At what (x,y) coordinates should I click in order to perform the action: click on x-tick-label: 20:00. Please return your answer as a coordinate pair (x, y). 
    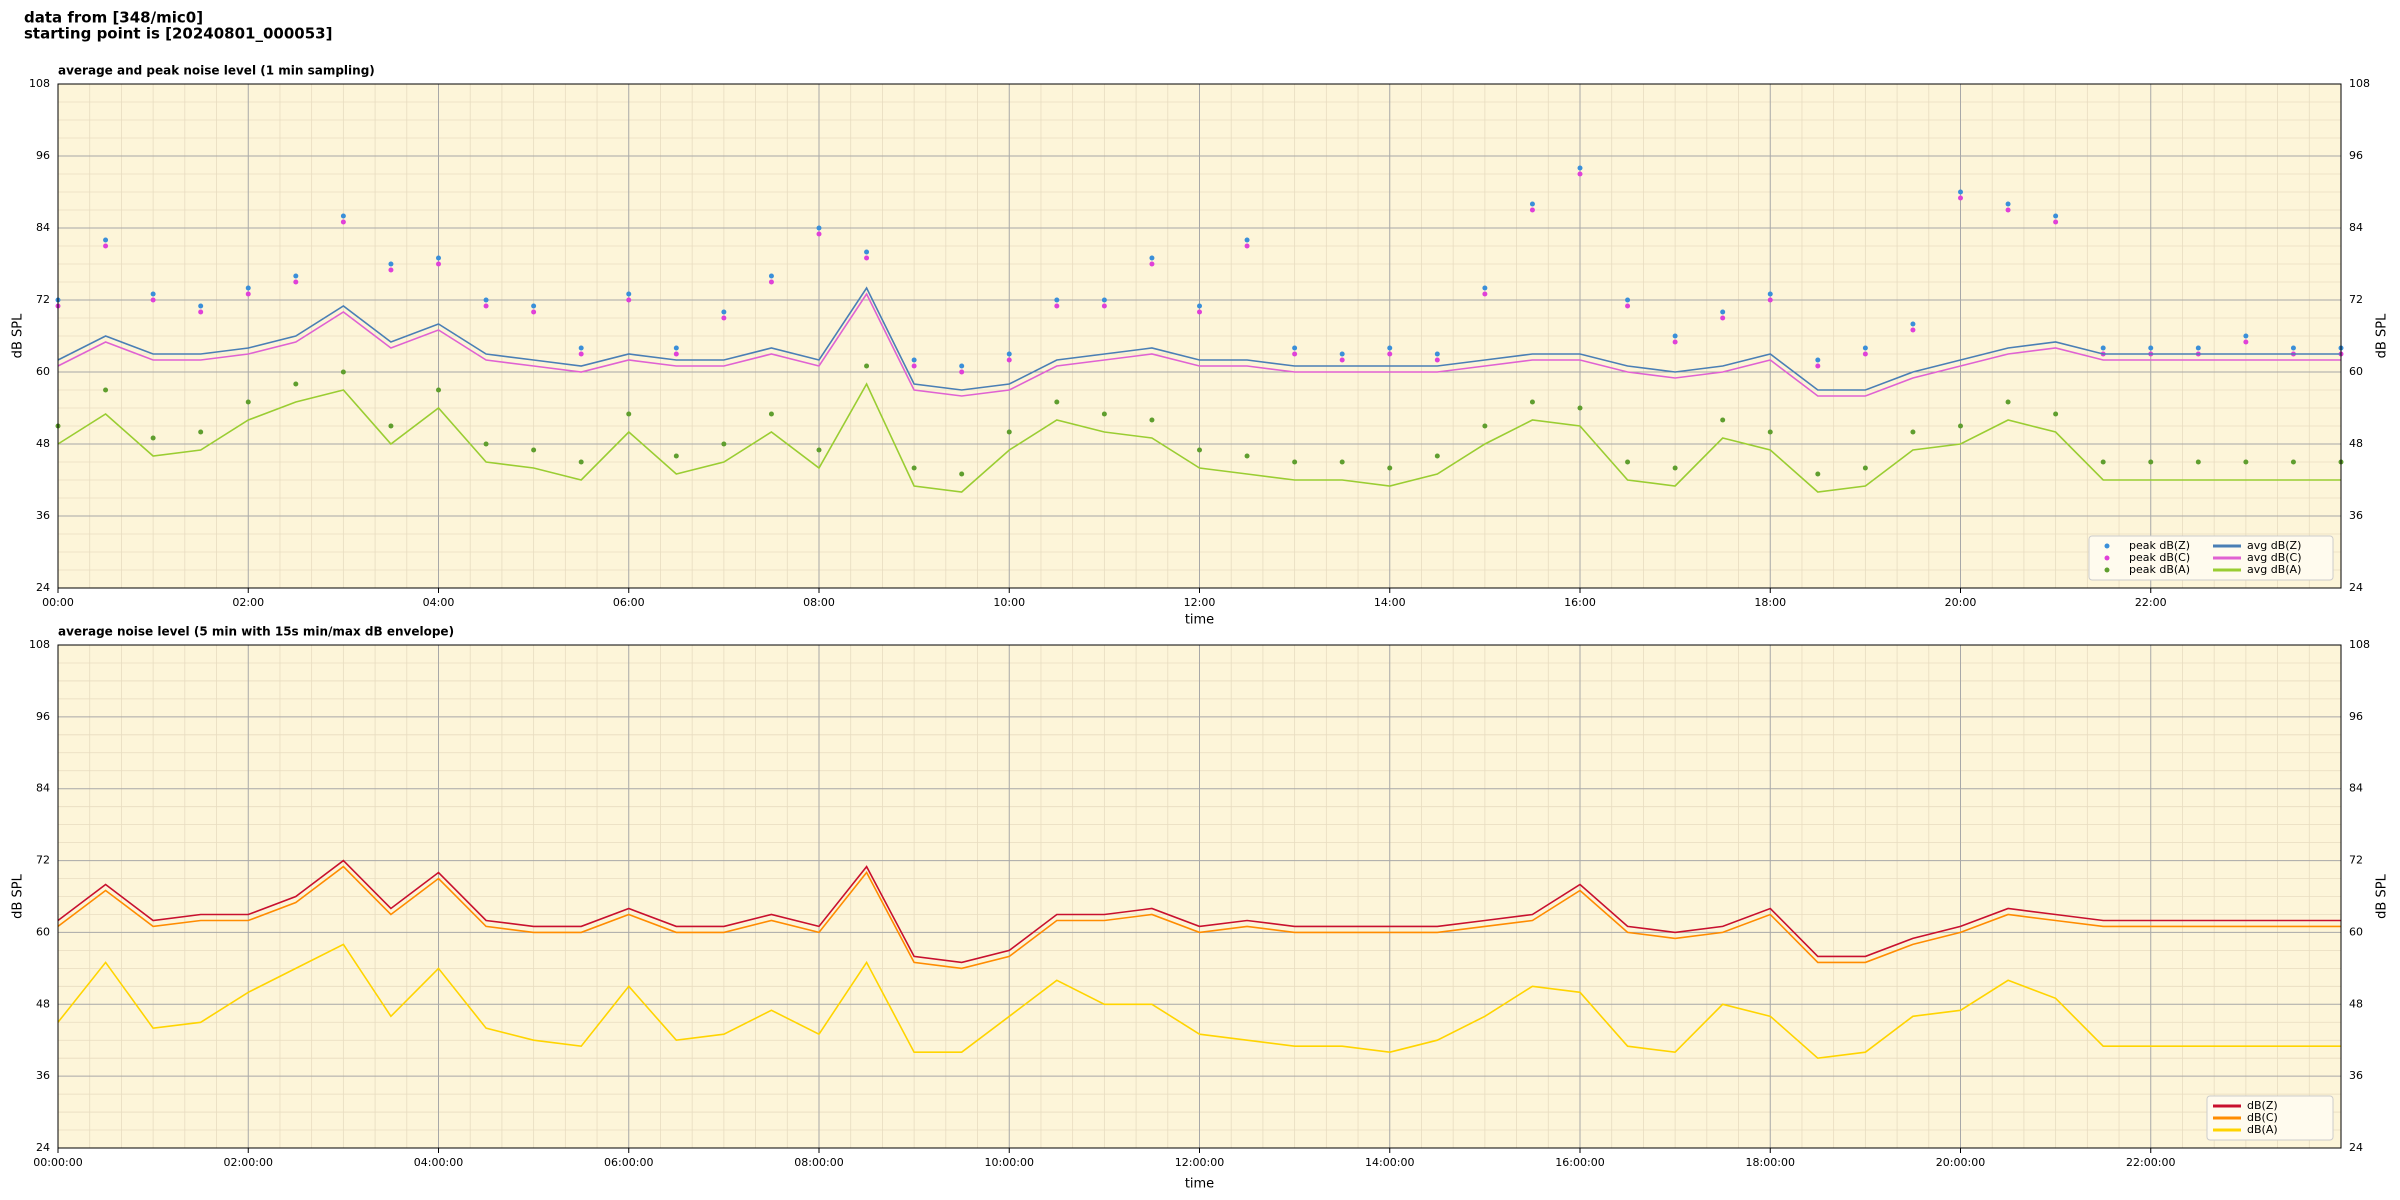
    Looking at the image, I should click on (1961, 602).